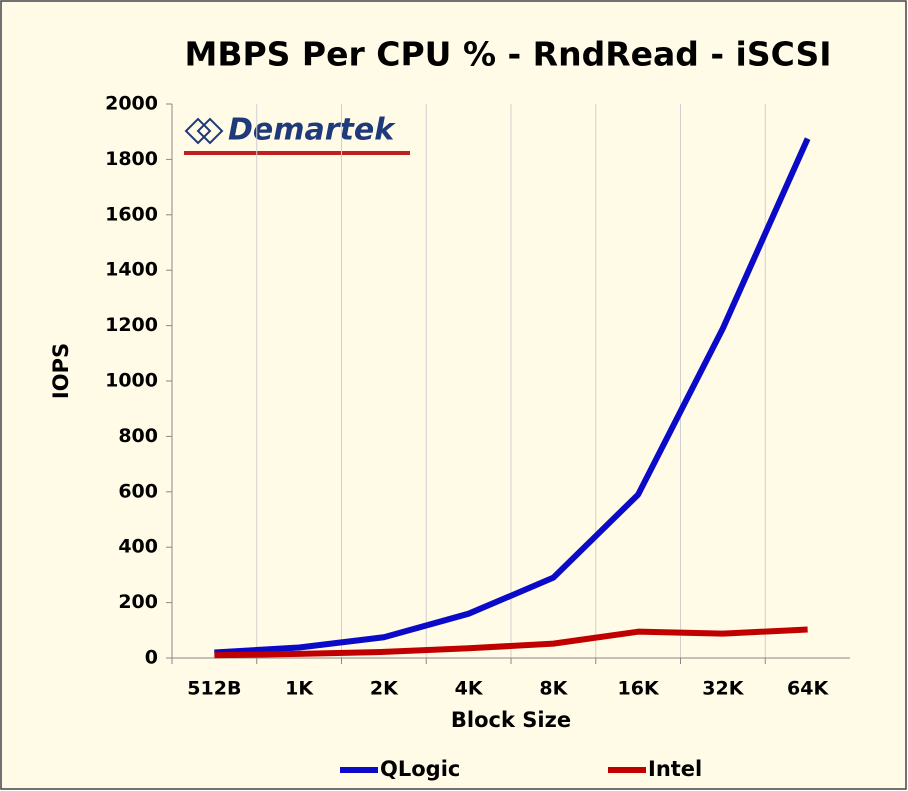  I want to click on y-tick-label: 400, so click(138, 547).